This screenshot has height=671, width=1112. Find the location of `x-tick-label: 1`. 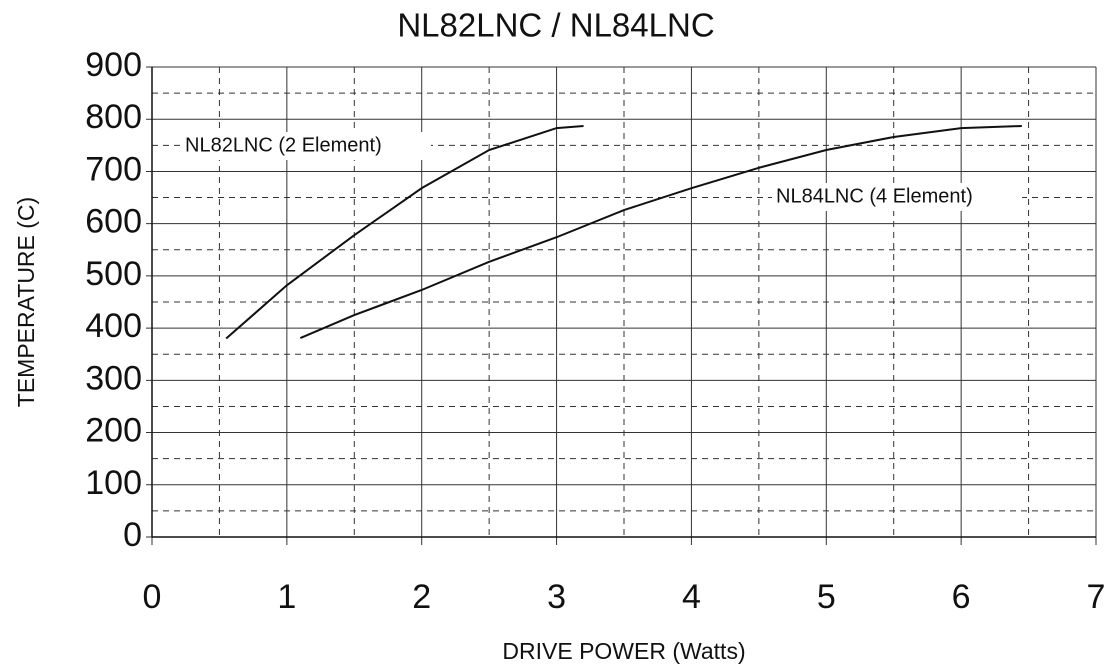

x-tick-label: 1 is located at coordinates (286, 597).